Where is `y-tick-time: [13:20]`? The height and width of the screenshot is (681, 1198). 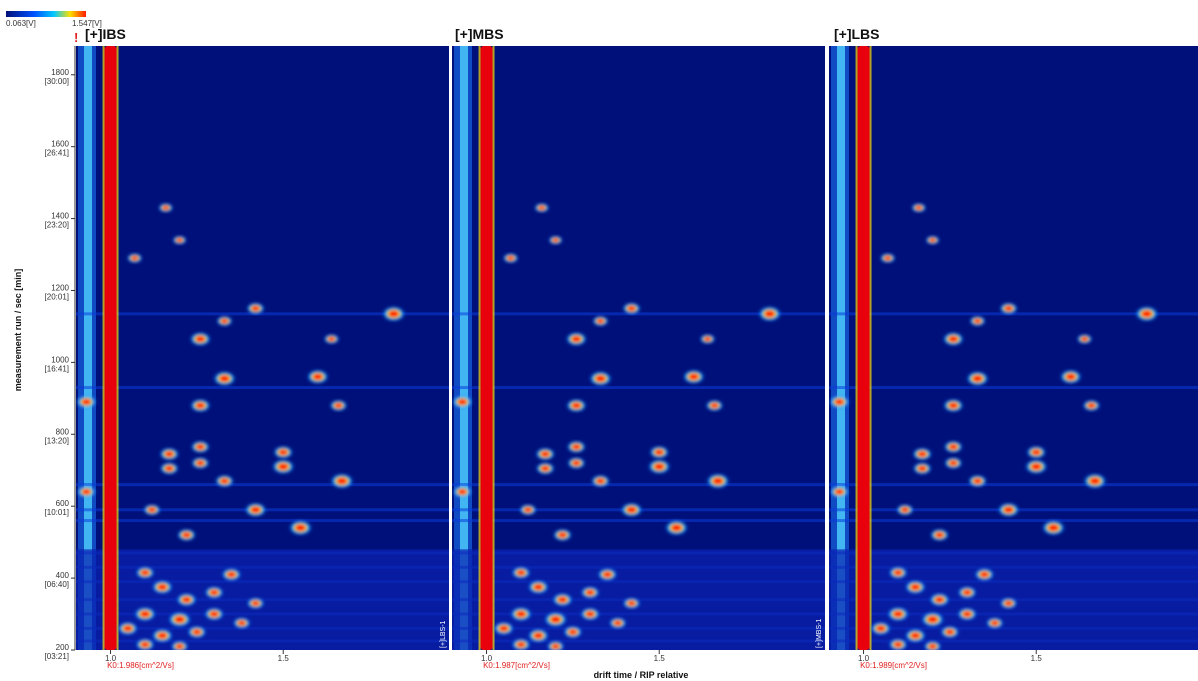 y-tick-time: [13:20] is located at coordinates (57, 440).